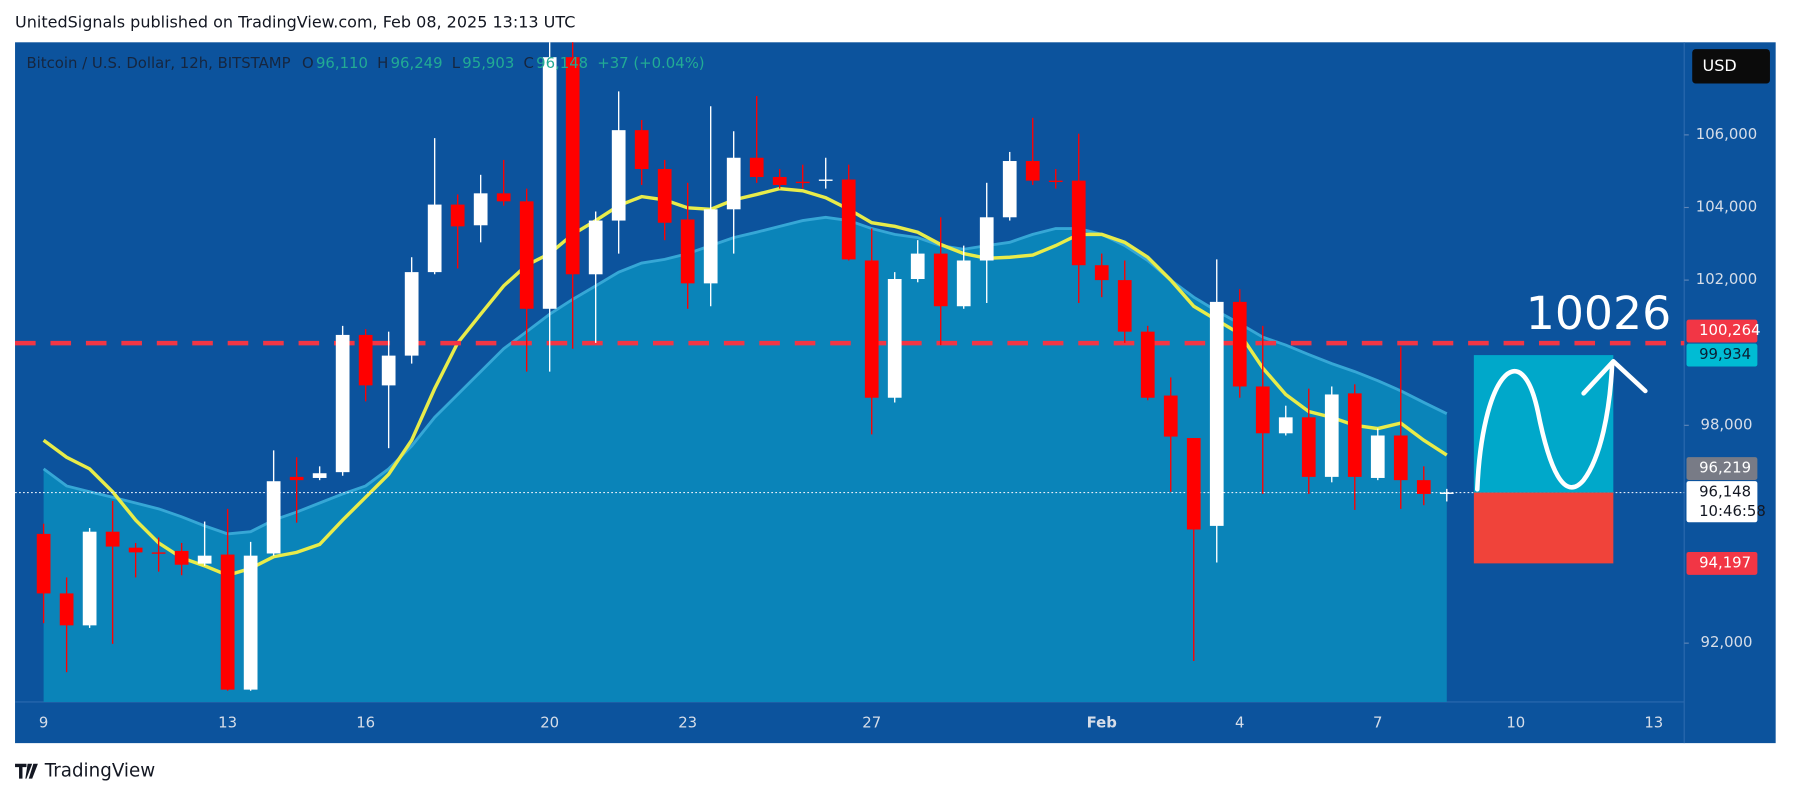 Image resolution: width=1793 pixels, height=798 pixels. Describe the element at coordinates (43, 723) in the screenshot. I see `x-tick-label: 9` at that location.